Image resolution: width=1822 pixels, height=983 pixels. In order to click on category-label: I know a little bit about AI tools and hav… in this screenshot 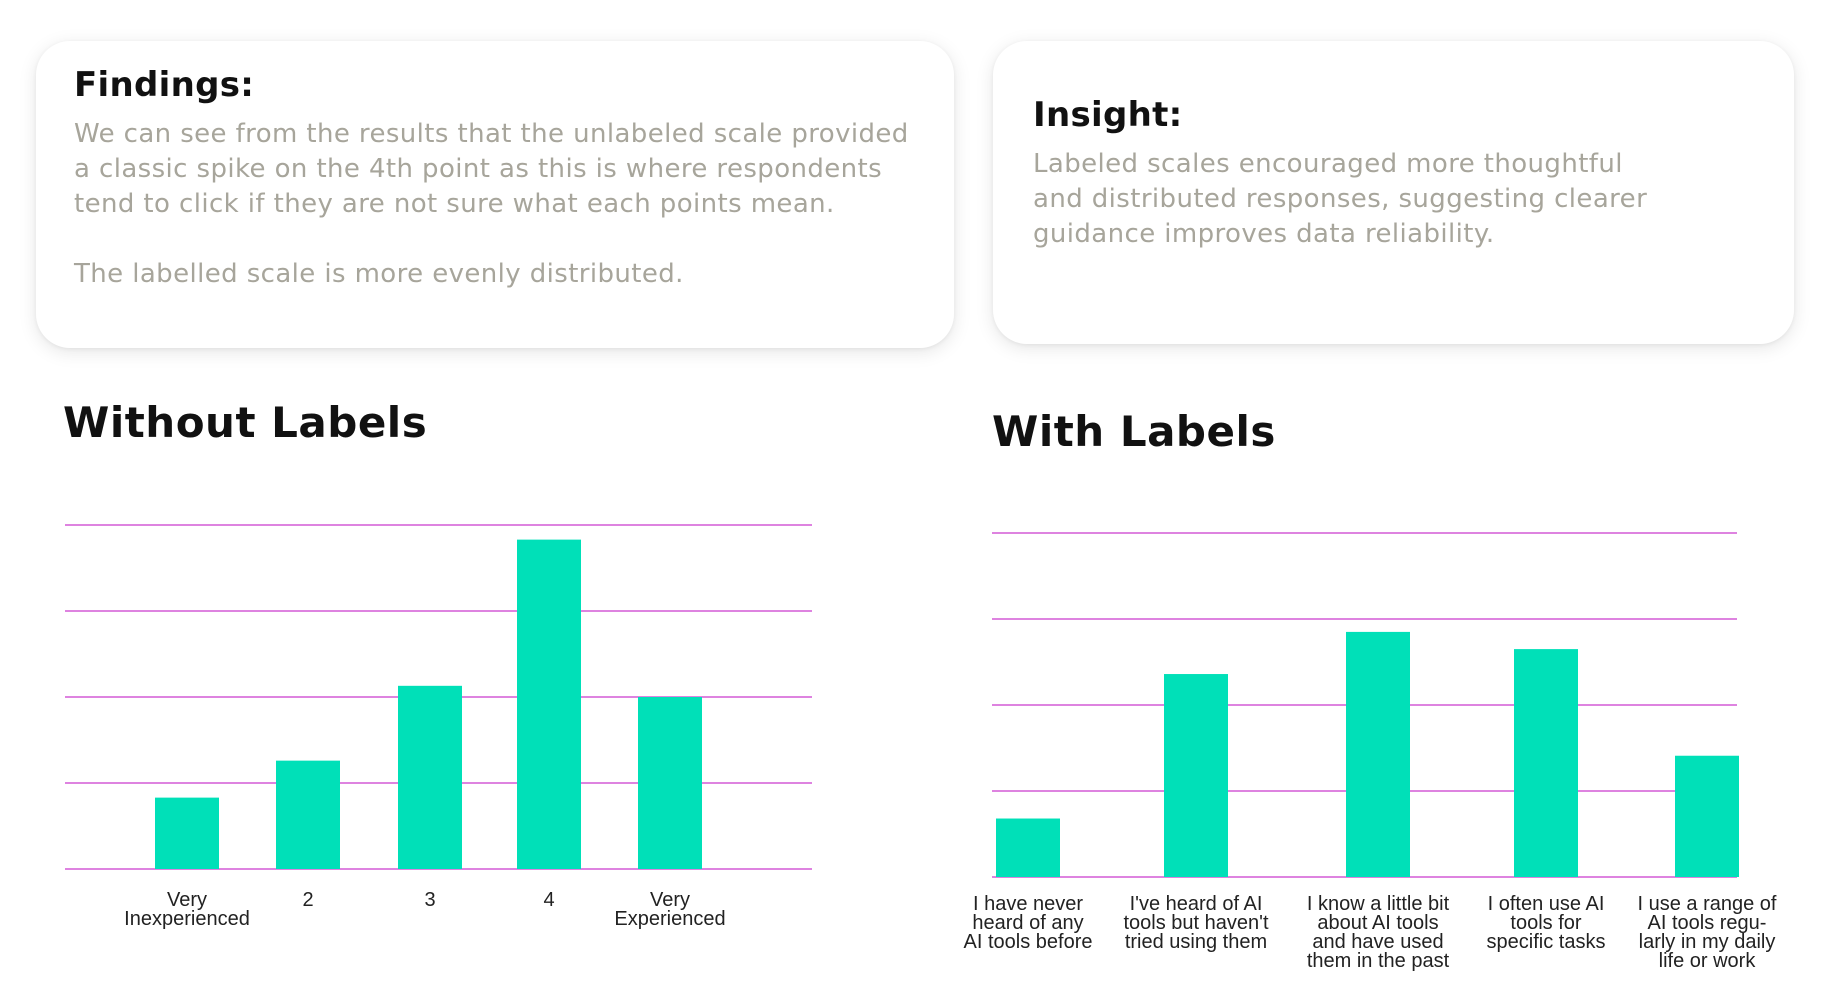, I will do `click(1378, 932)`.